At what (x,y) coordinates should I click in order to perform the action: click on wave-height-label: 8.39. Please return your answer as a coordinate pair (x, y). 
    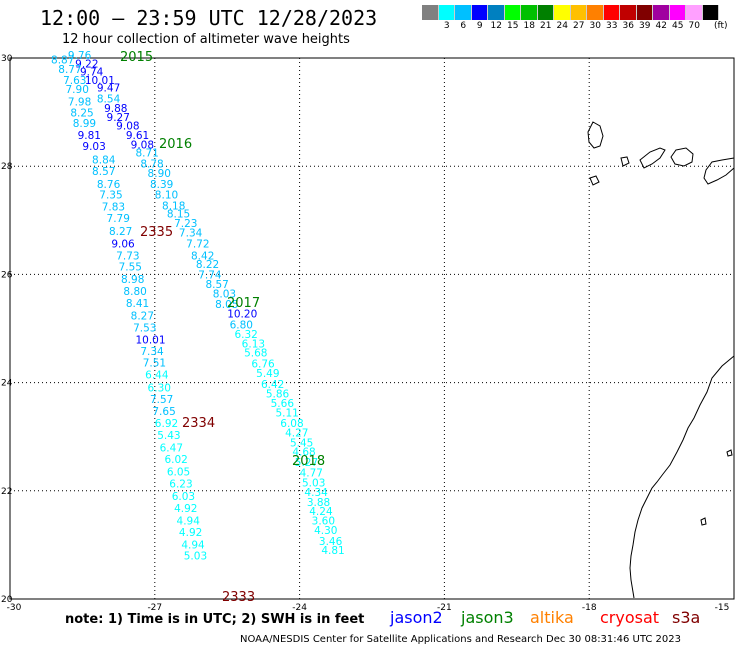
    Looking at the image, I should click on (161, 185).